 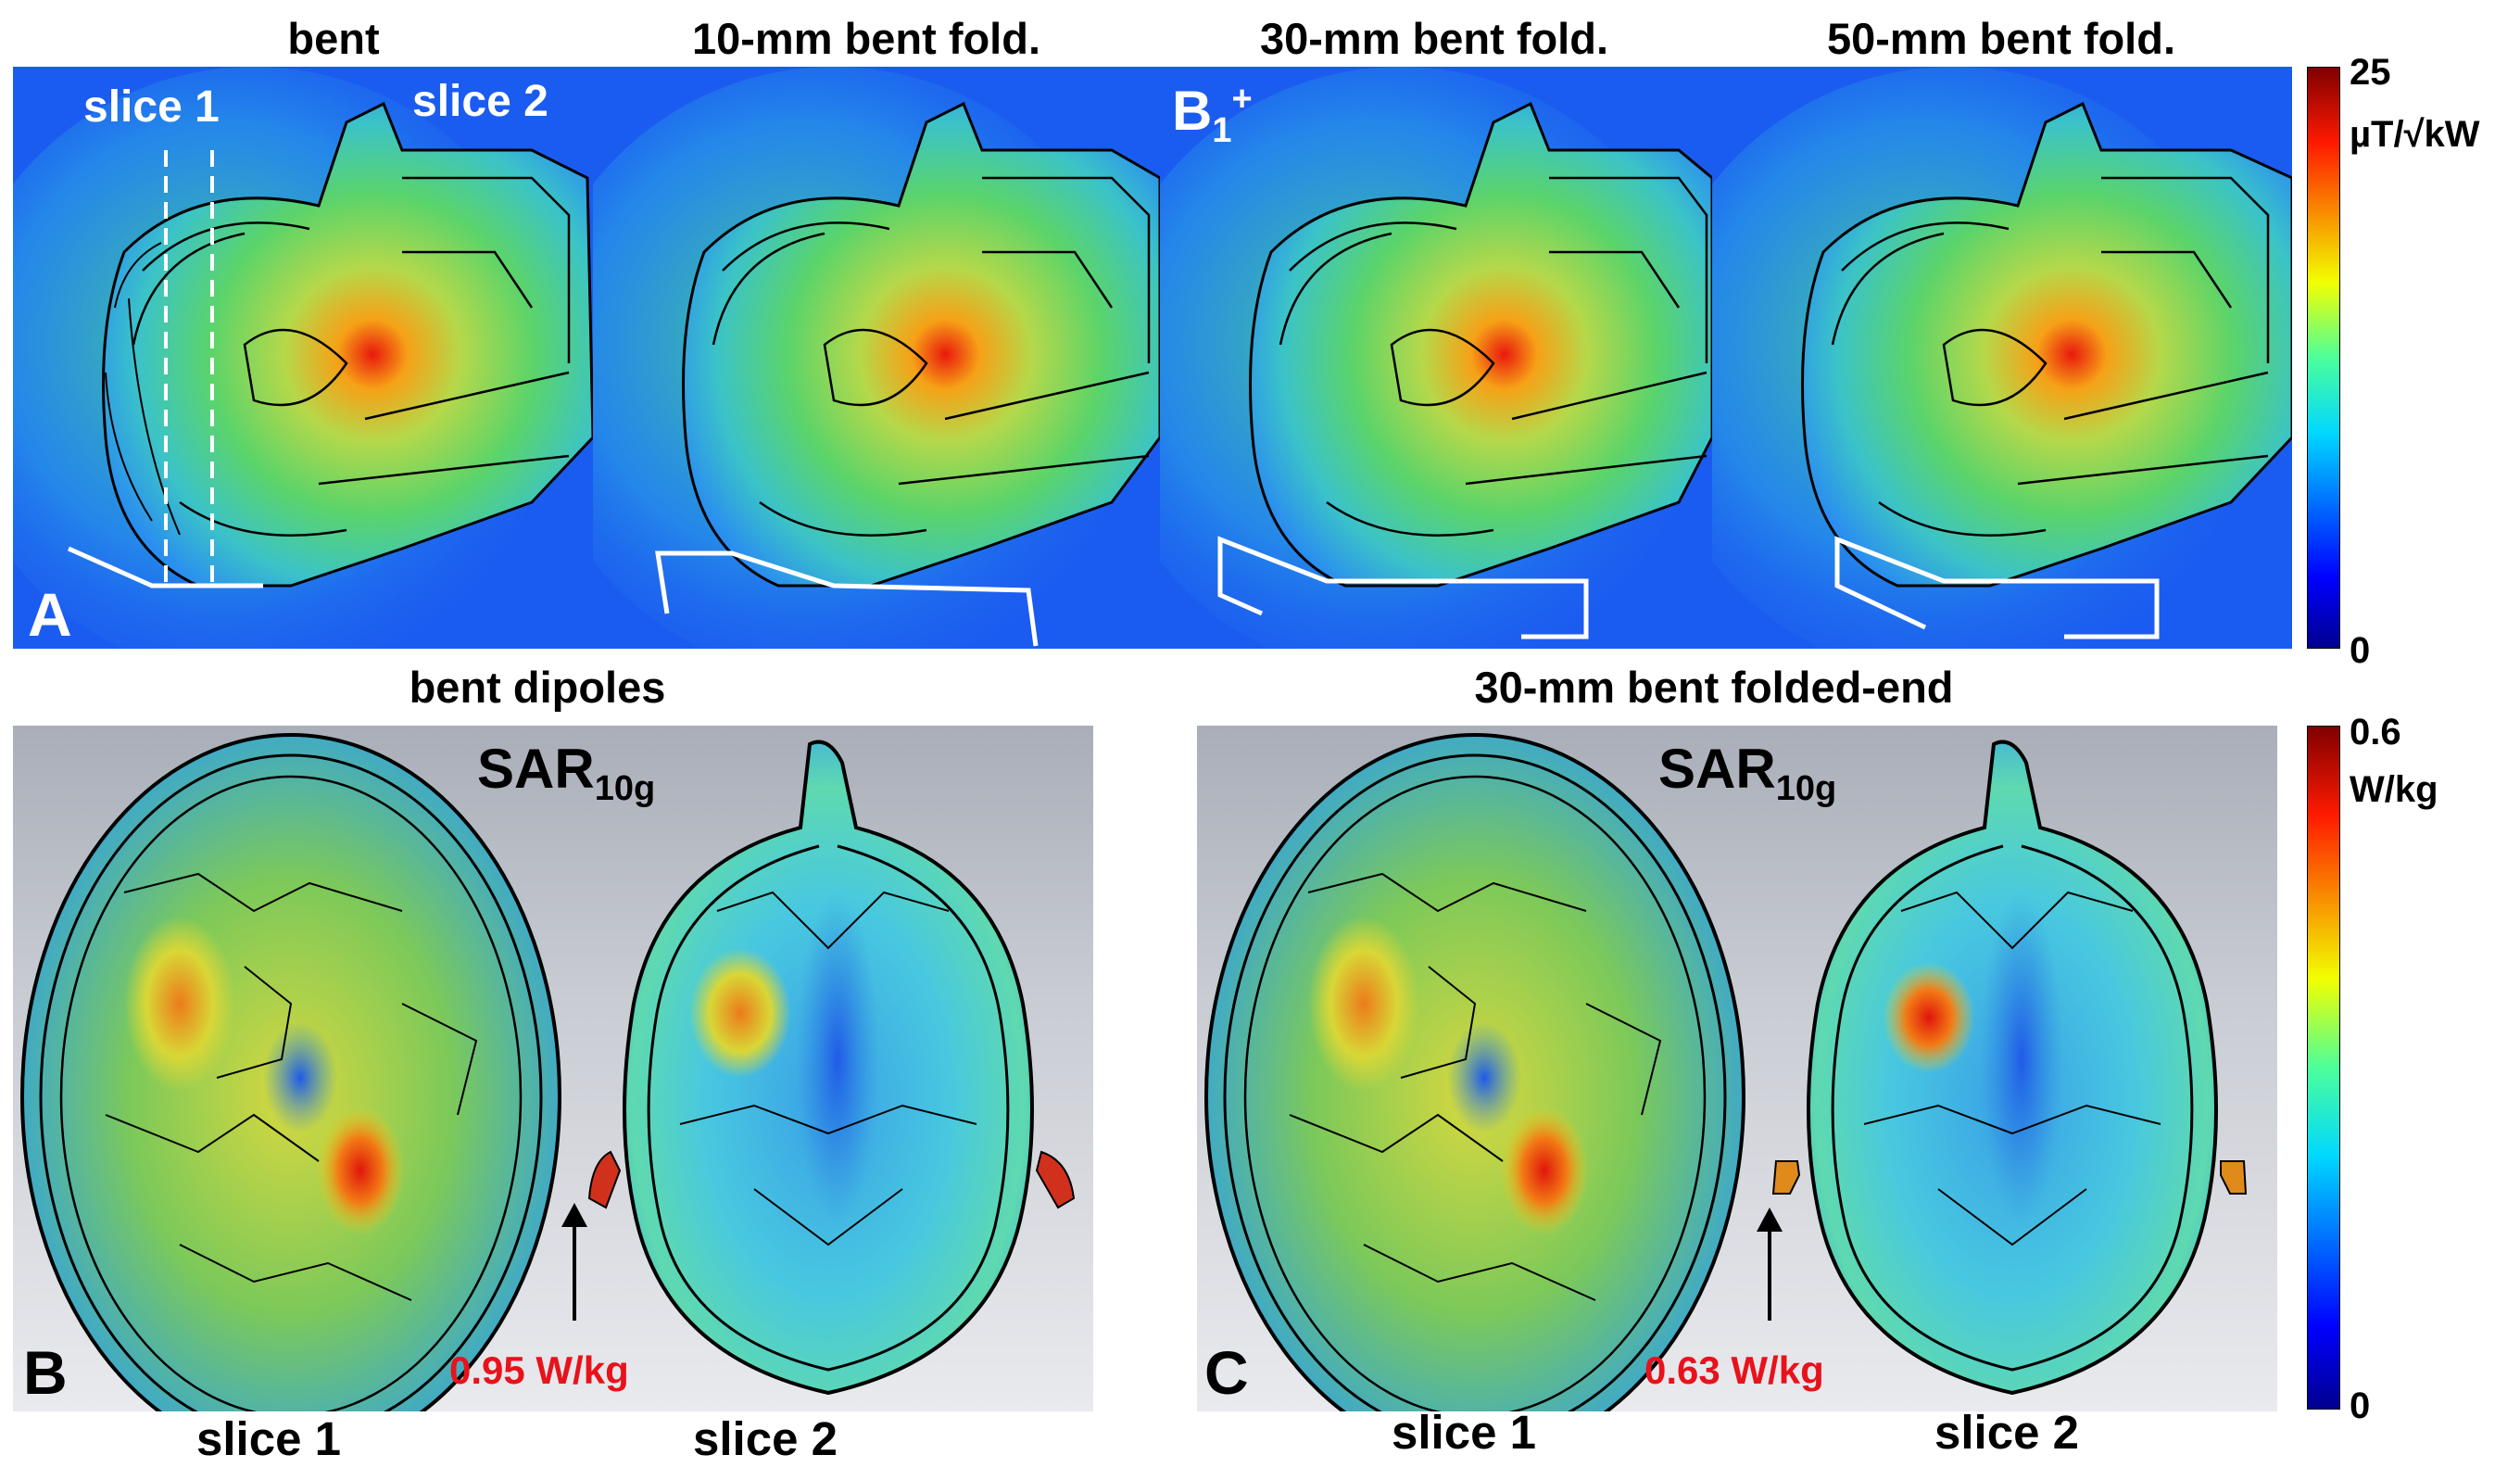 What do you see at coordinates (537, 687) in the screenshot?
I see `panel-b-title: bent dipoles` at bounding box center [537, 687].